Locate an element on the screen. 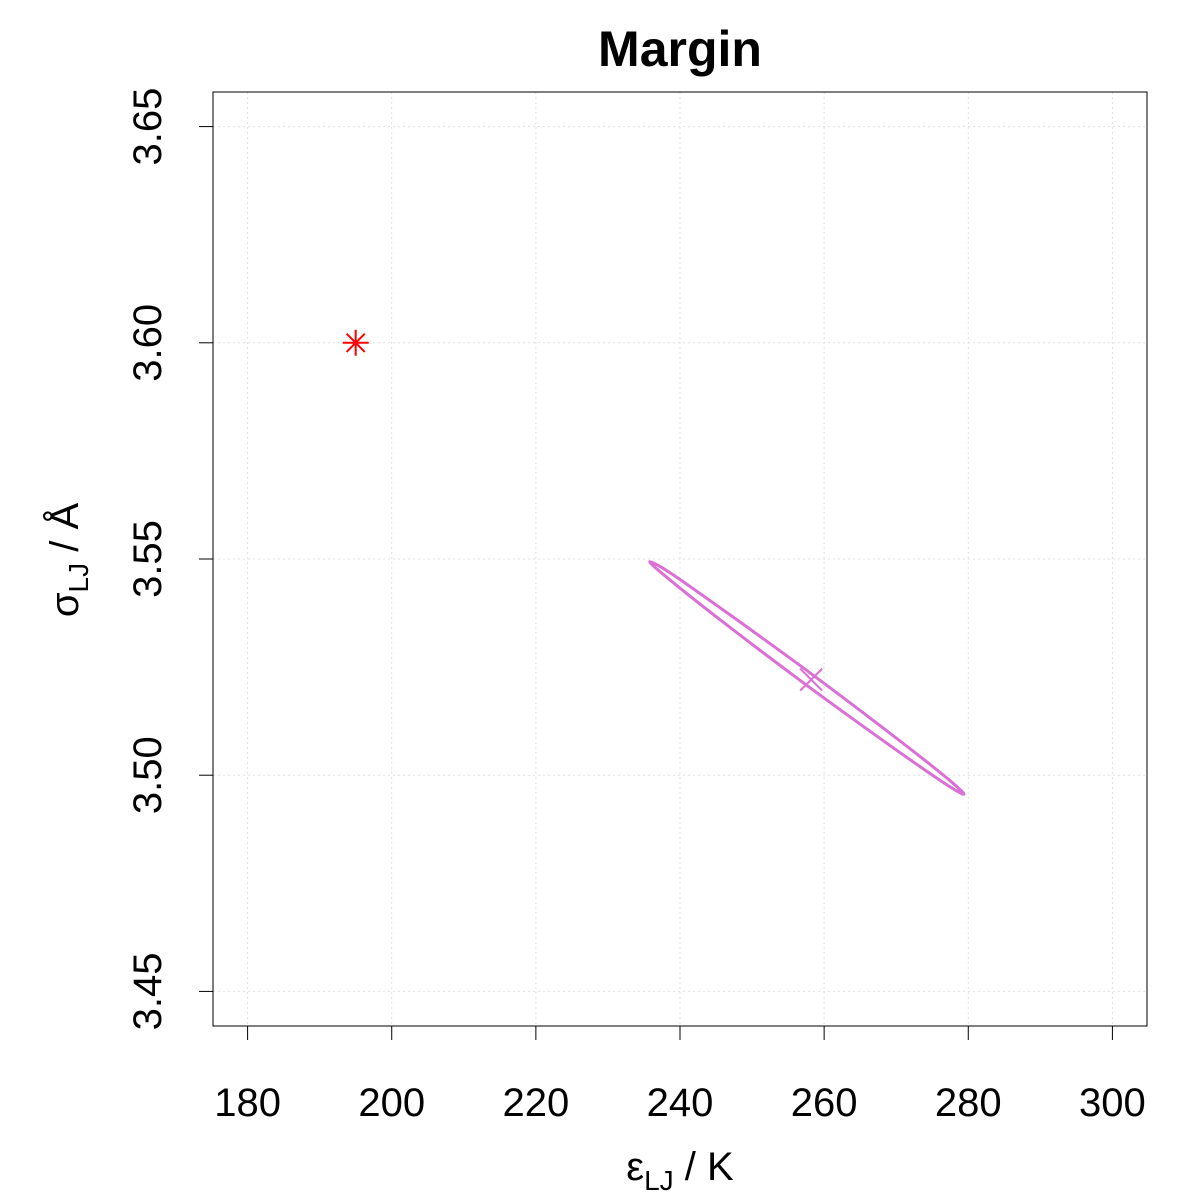 The image size is (1200, 1200). y-axis-label: σLJ / Å is located at coordinates (68, 560).